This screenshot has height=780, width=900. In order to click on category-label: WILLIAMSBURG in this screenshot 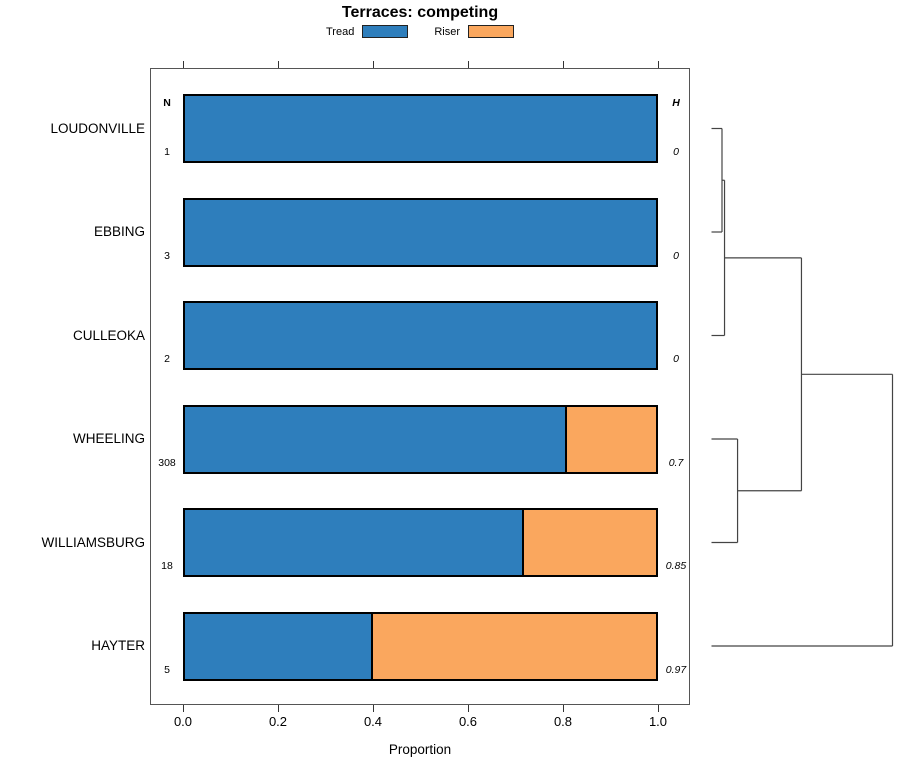, I will do `click(93, 542)`.